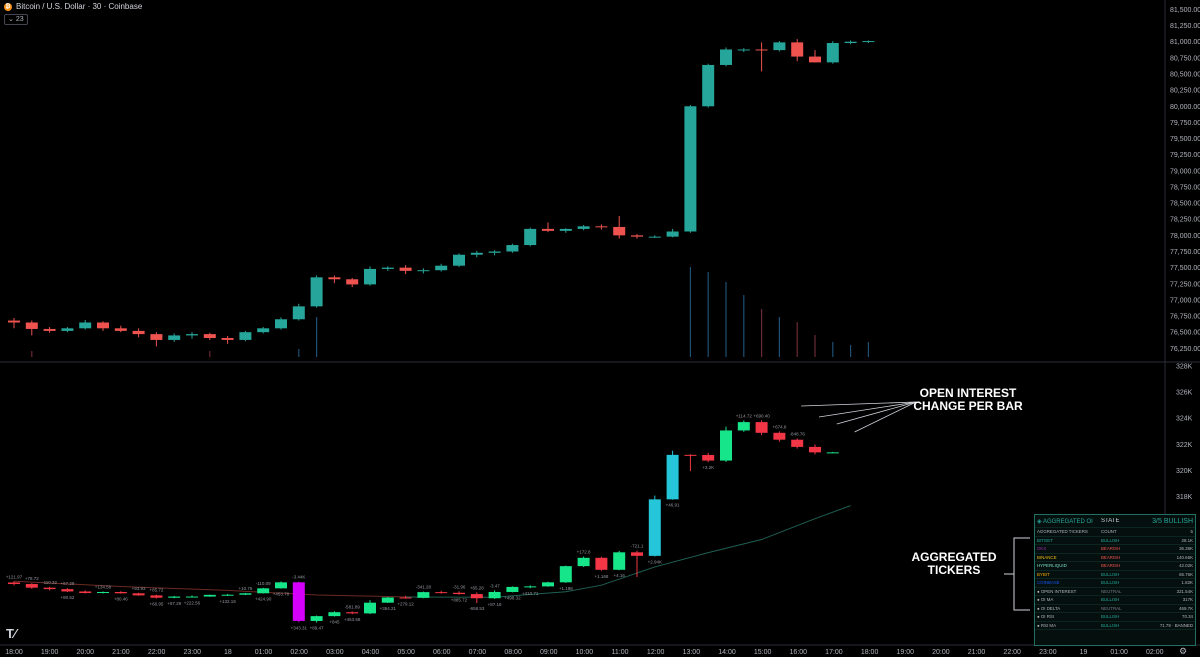 This screenshot has height=657, width=1200. I want to click on price-tick-label: 79,500.00, so click(1185, 139).